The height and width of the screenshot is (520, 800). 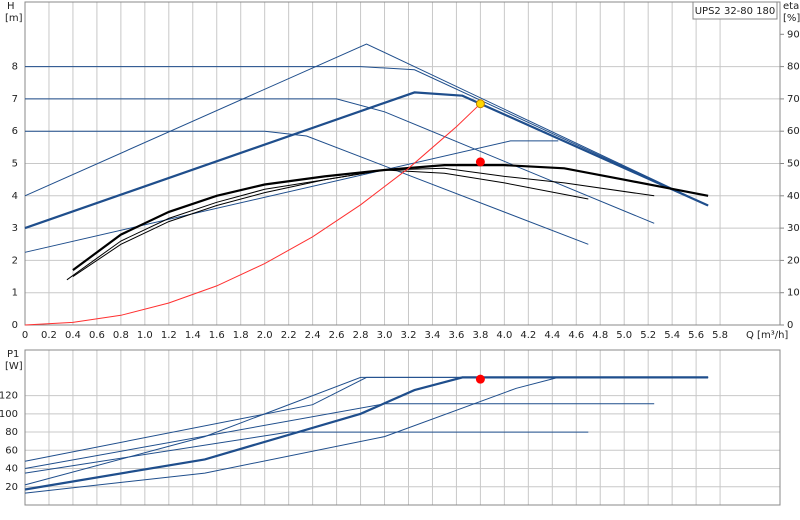 I want to click on y2-tick-label: 40, so click(x=793, y=196).